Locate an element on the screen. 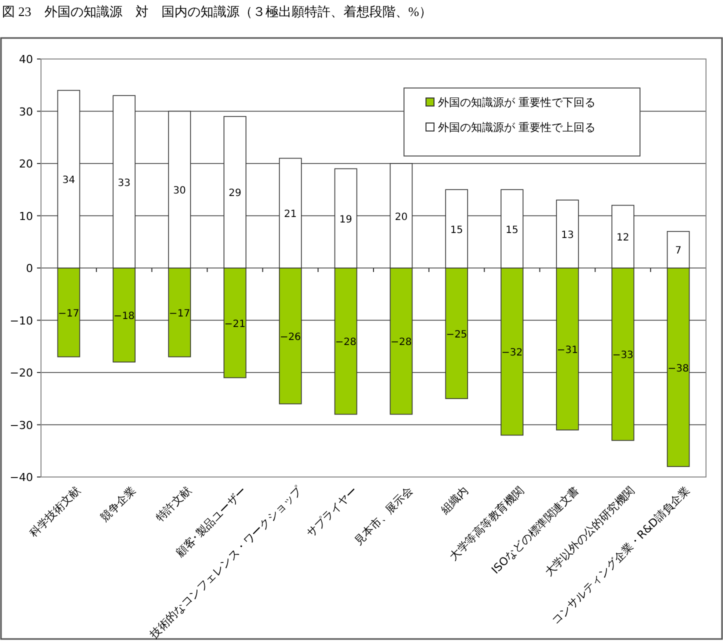 This screenshot has height=641, width=723. y-tick-label: 0 is located at coordinates (29, 268).